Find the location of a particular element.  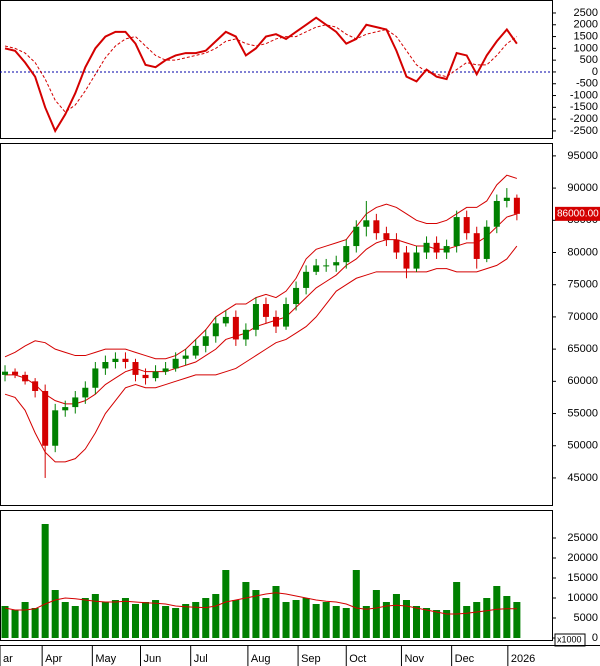

y-tick-label: 20000 is located at coordinates (582, 558).